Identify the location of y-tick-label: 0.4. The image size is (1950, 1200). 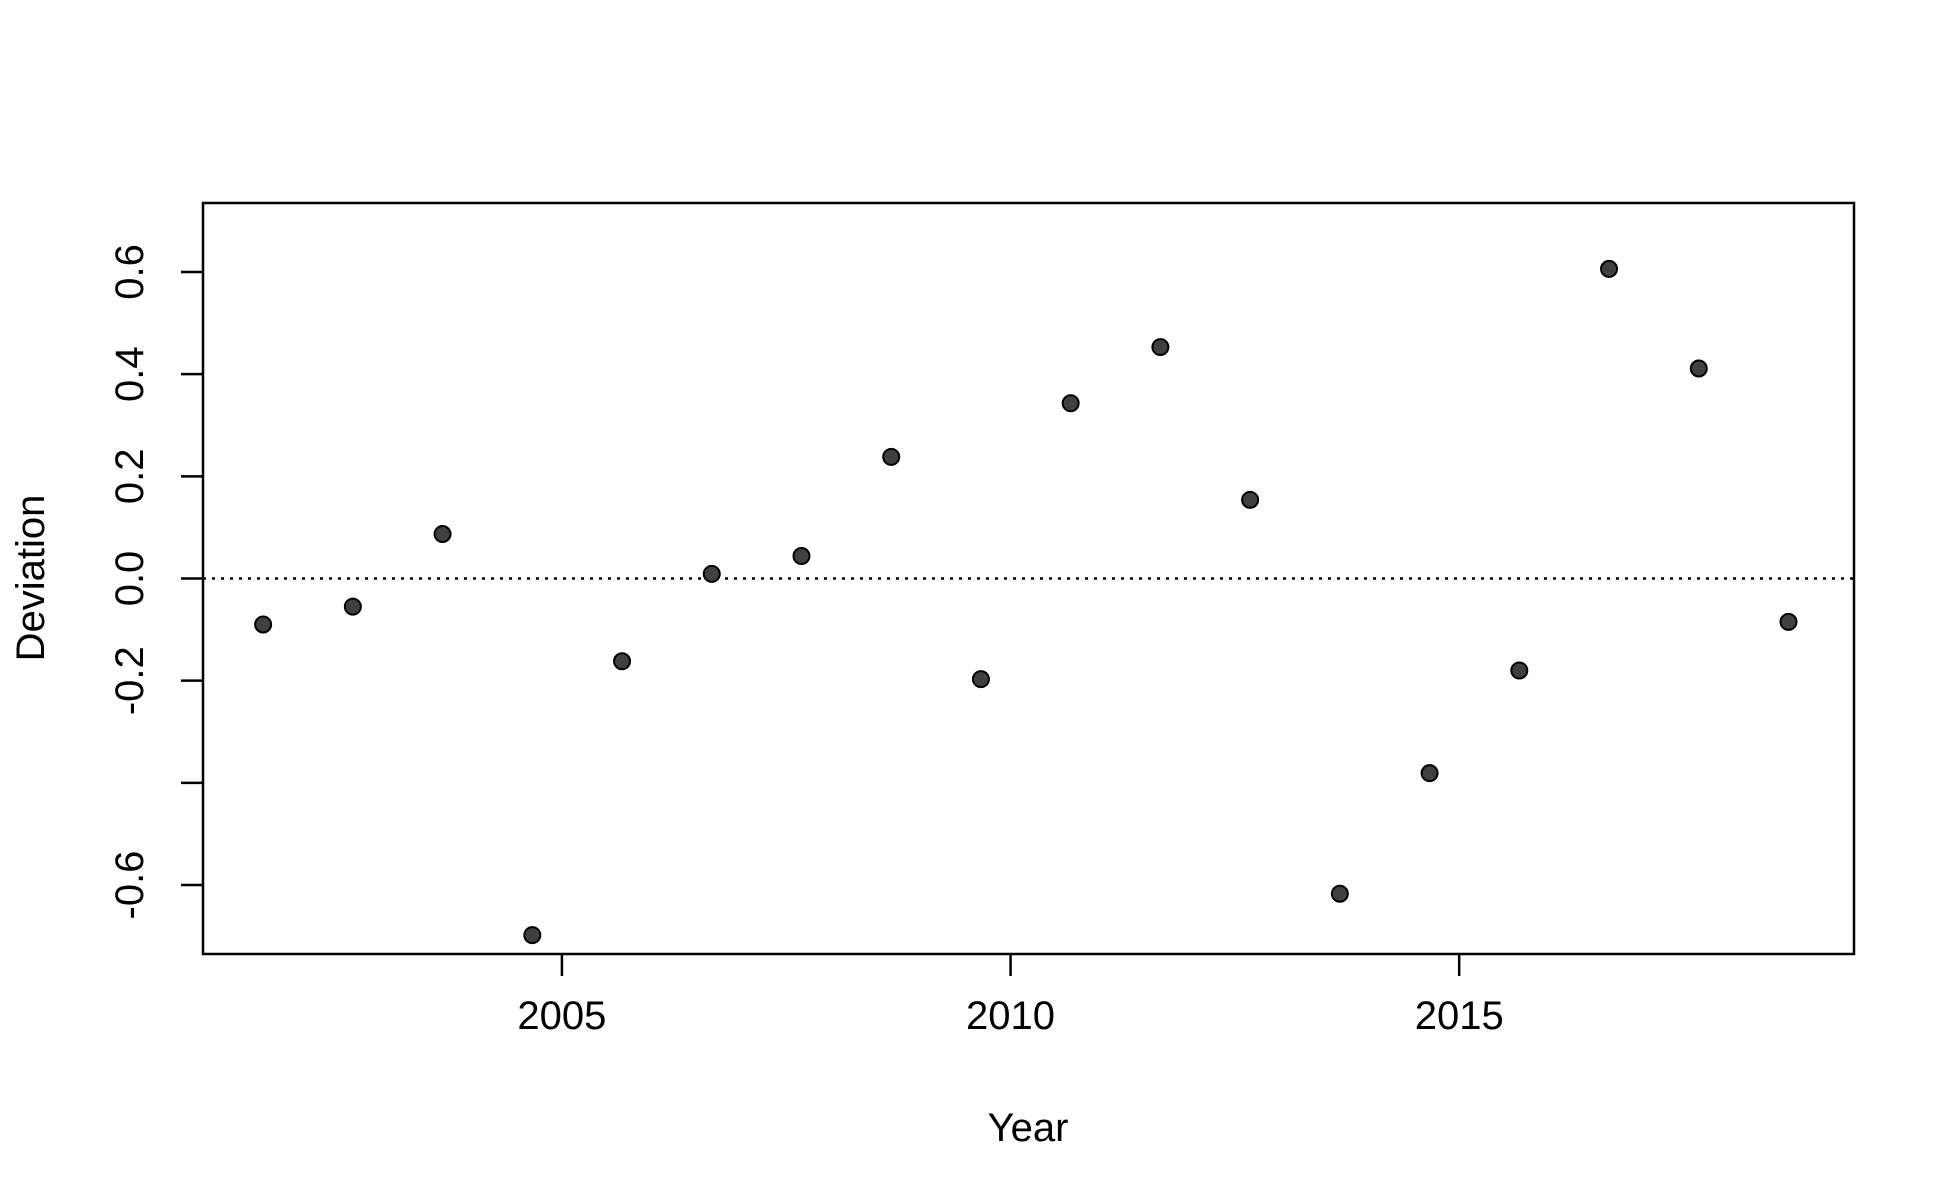
(130, 374).